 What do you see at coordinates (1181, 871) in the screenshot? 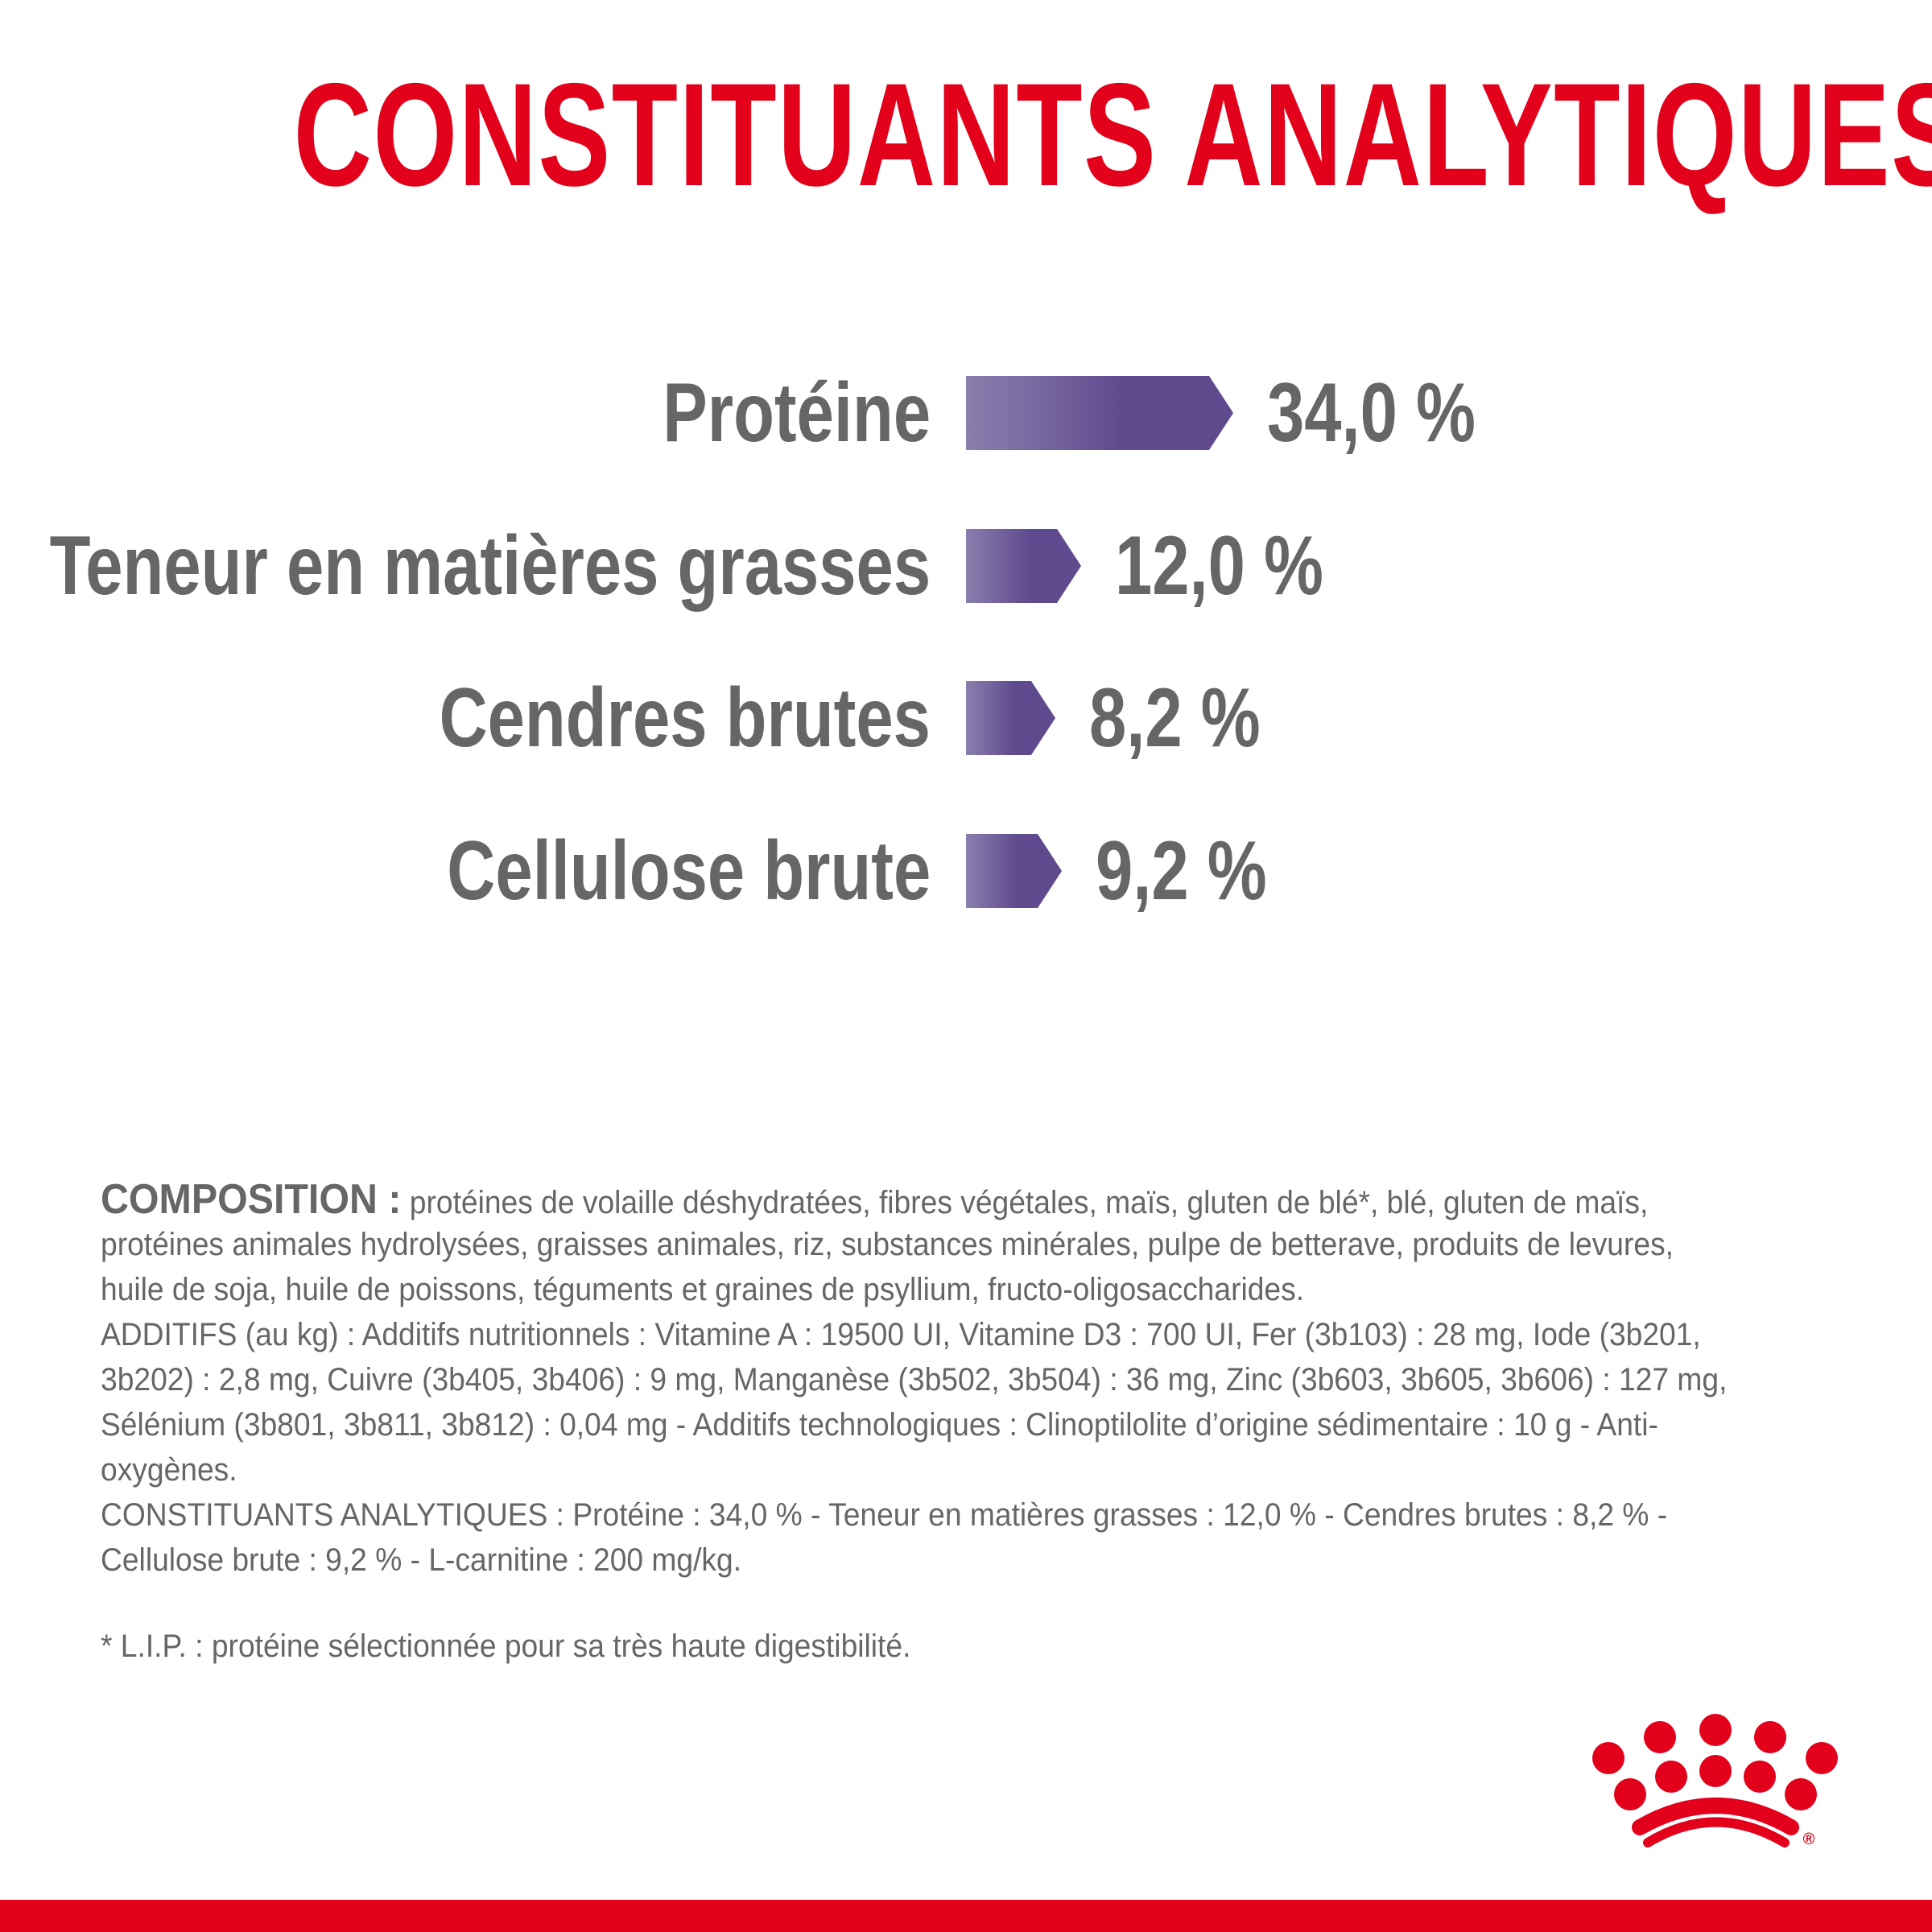
I see `row-value: 9,2 %` at bounding box center [1181, 871].